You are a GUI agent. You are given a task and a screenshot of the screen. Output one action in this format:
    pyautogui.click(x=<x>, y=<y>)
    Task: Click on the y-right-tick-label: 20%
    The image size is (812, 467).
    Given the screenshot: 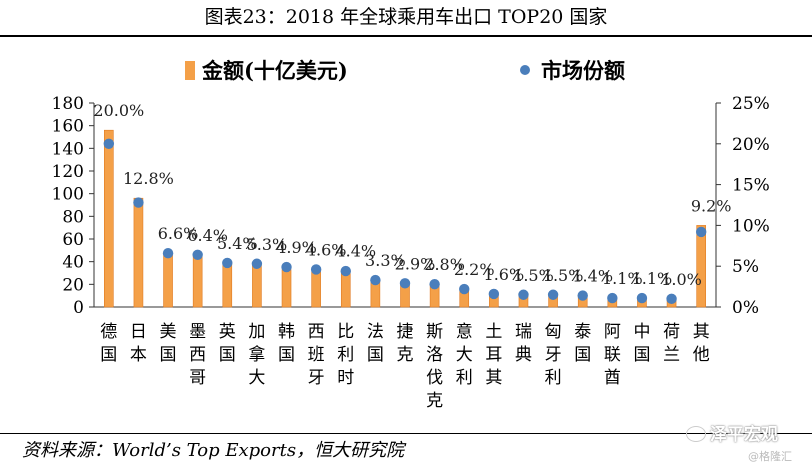 What is the action you would take?
    pyautogui.click(x=751, y=145)
    